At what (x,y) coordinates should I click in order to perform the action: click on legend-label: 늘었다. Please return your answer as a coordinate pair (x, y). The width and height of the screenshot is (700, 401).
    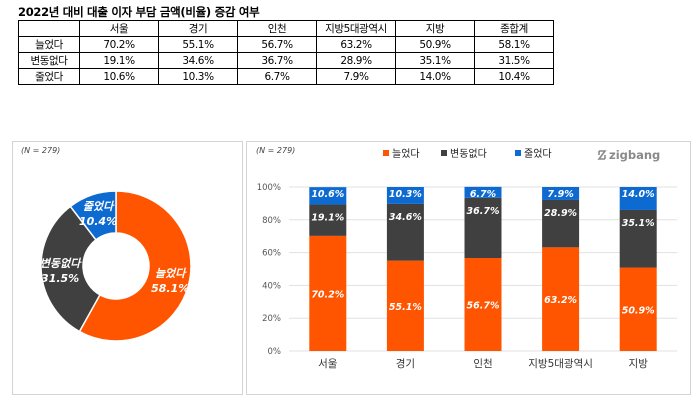
    Looking at the image, I should click on (406, 154).